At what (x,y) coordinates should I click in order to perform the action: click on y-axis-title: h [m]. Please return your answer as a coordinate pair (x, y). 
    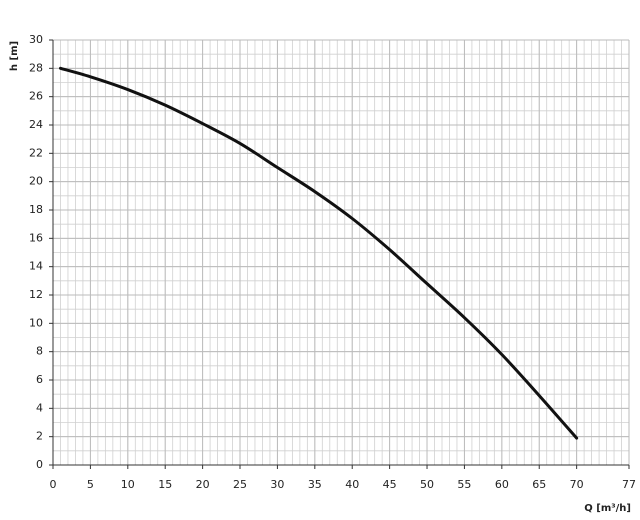
    Looking at the image, I should click on (14, 56).